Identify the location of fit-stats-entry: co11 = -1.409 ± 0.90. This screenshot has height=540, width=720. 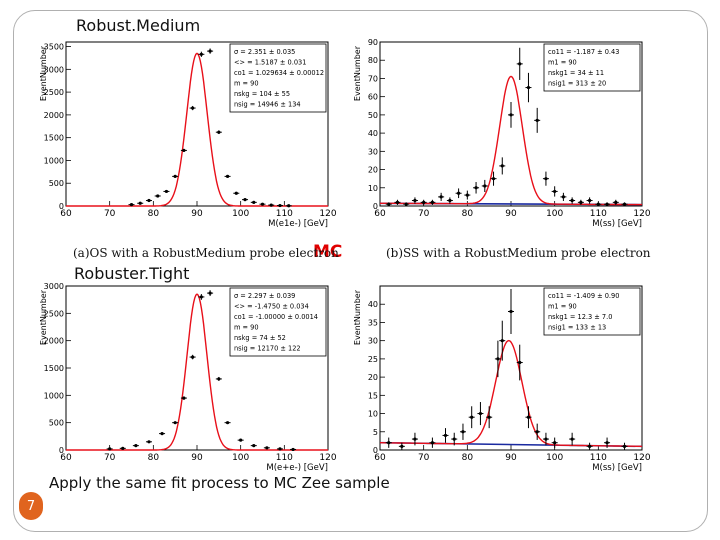
(583, 296).